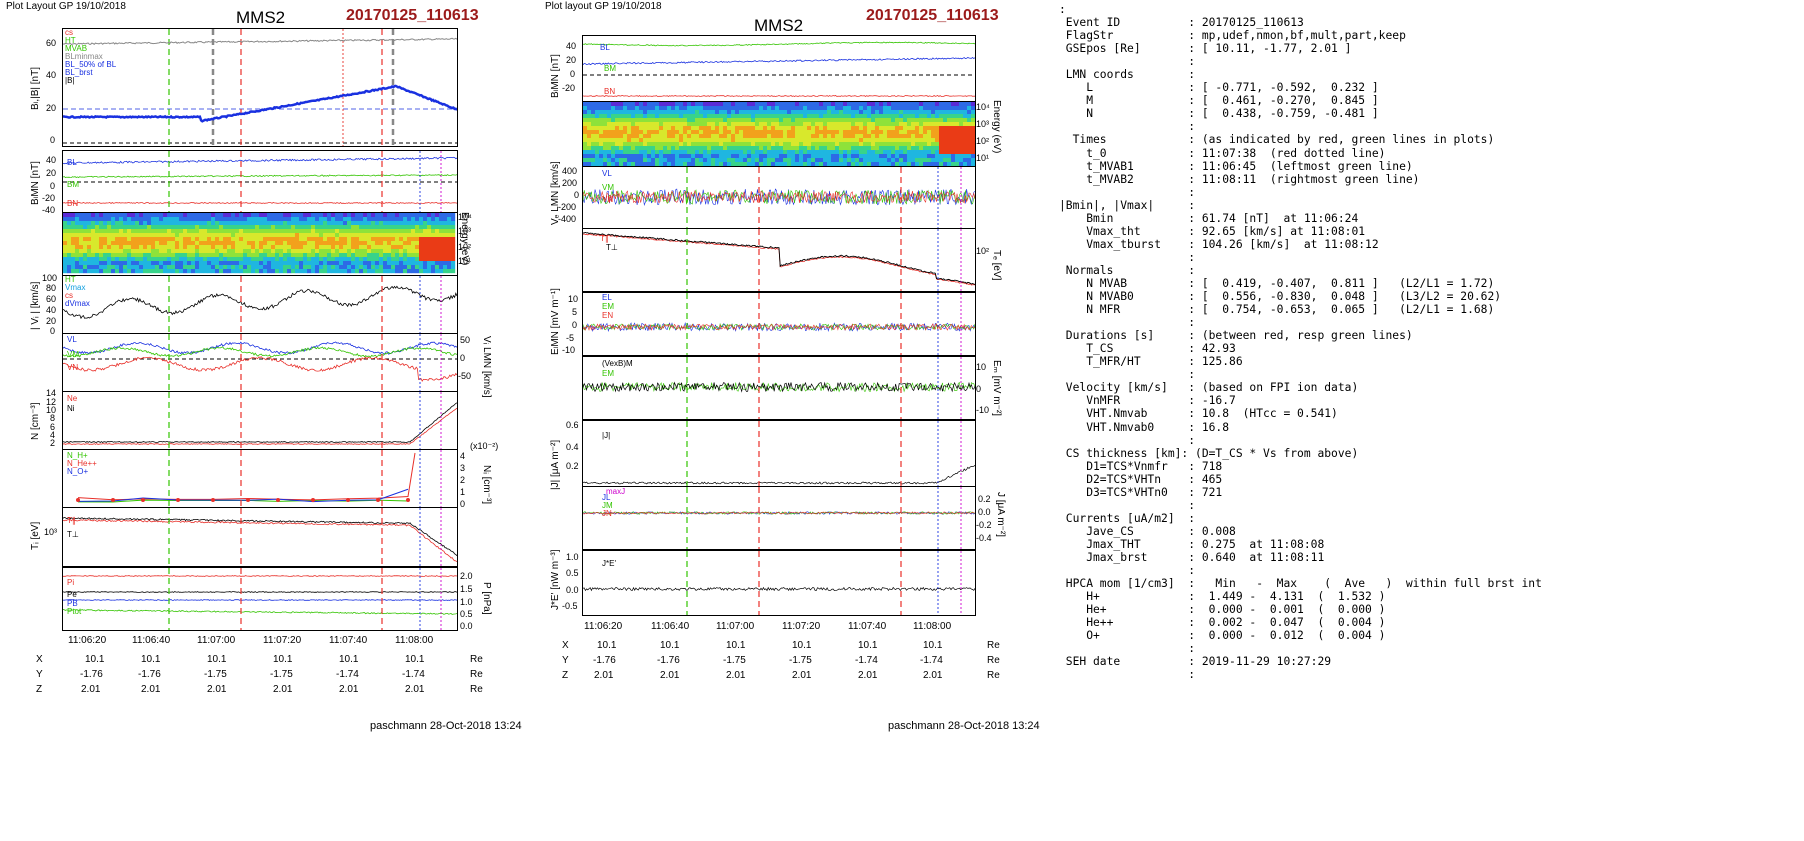  I want to click on tick: 0, so click(53, 331).